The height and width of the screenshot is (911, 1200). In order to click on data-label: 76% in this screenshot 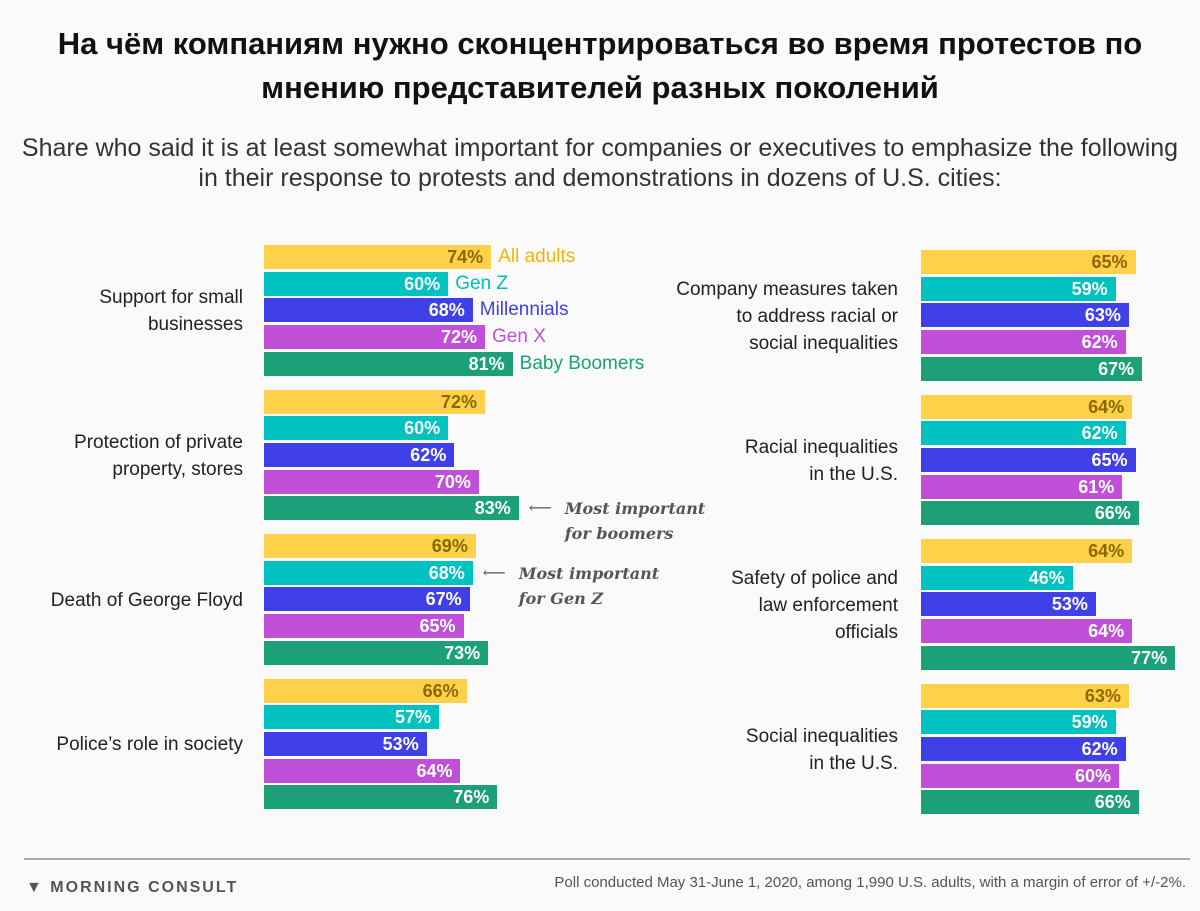, I will do `click(471, 797)`.